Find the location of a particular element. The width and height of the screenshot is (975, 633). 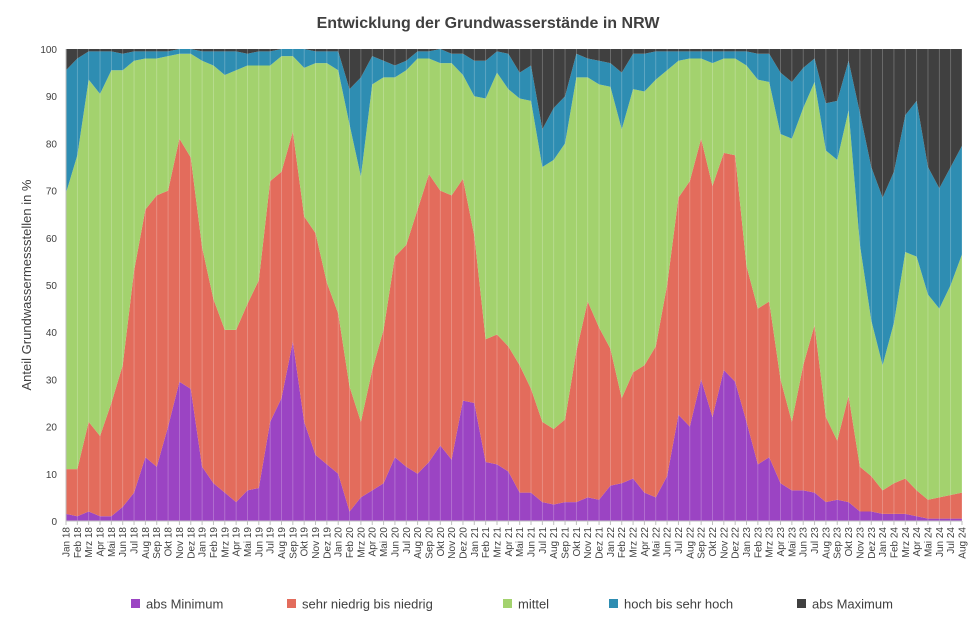

x-tick-label: Okt 23 is located at coordinates (849, 542).